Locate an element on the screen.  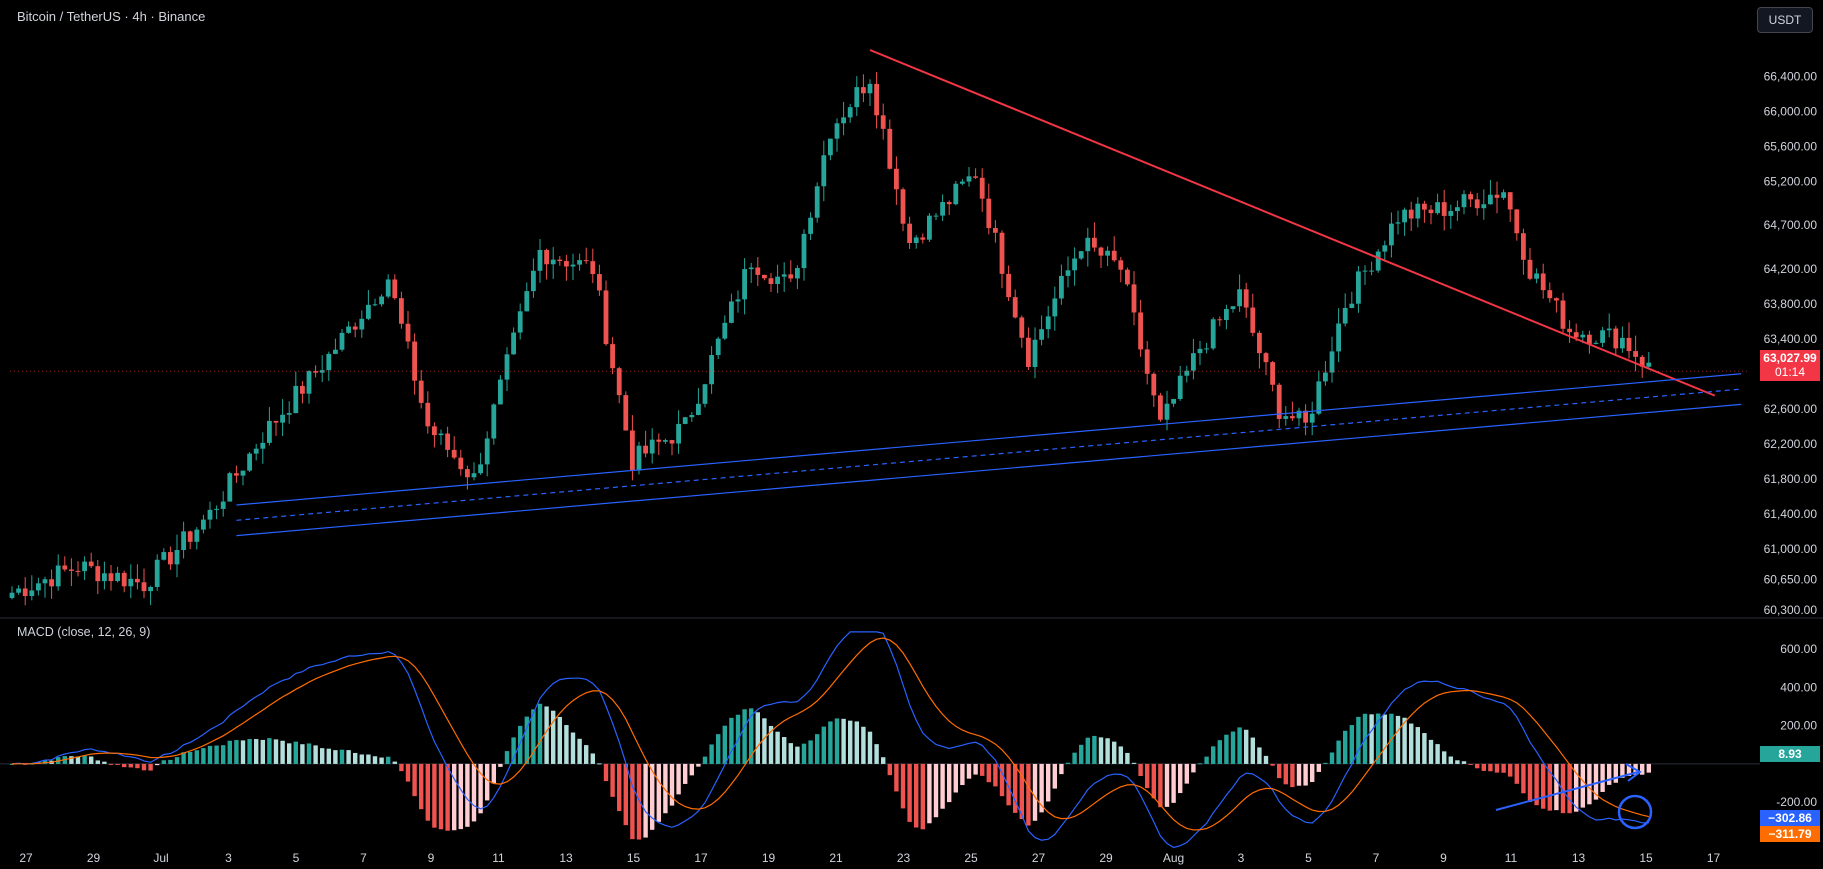
time-tick-label: 5 is located at coordinates (296, 858).